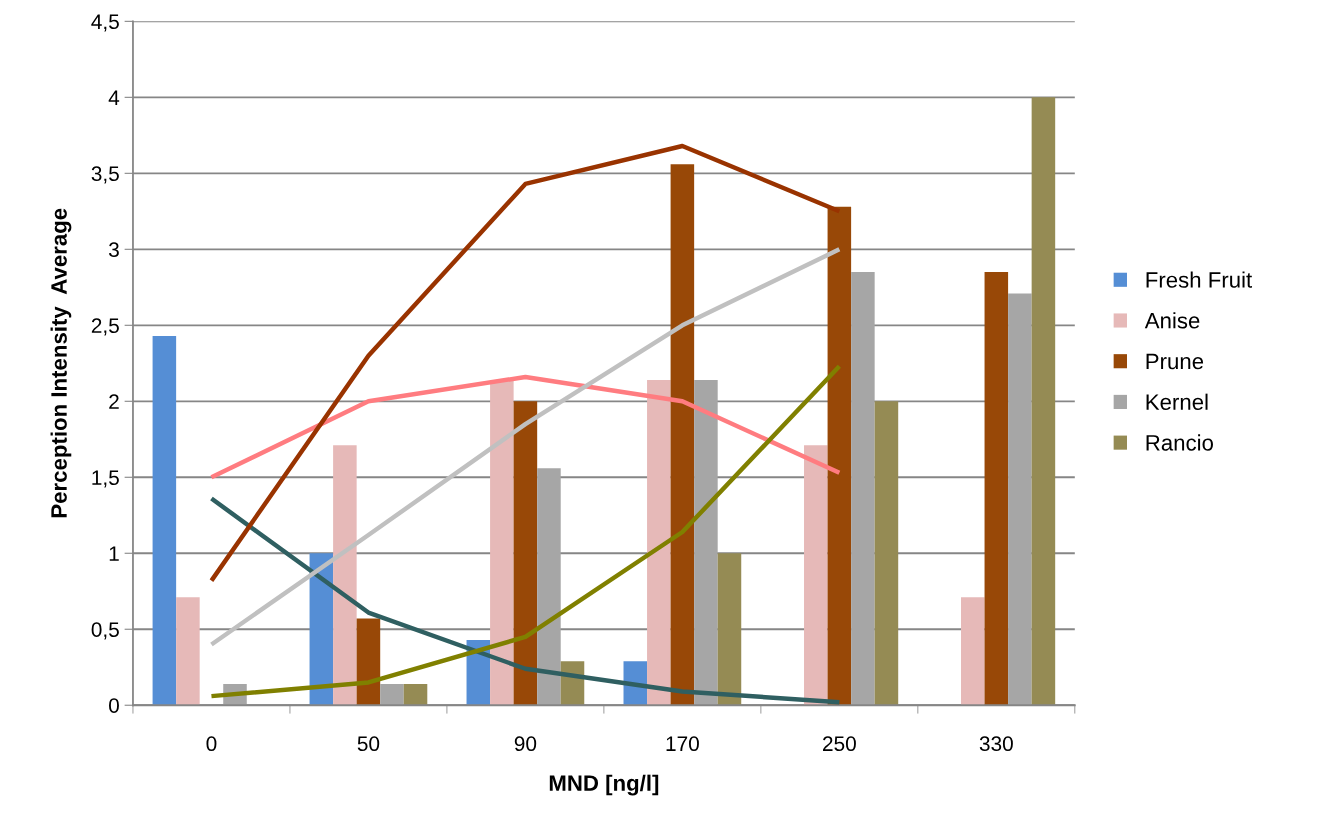 This screenshot has height=821, width=1335. What do you see at coordinates (839, 744) in the screenshot?
I see `x-tick-label: 250` at bounding box center [839, 744].